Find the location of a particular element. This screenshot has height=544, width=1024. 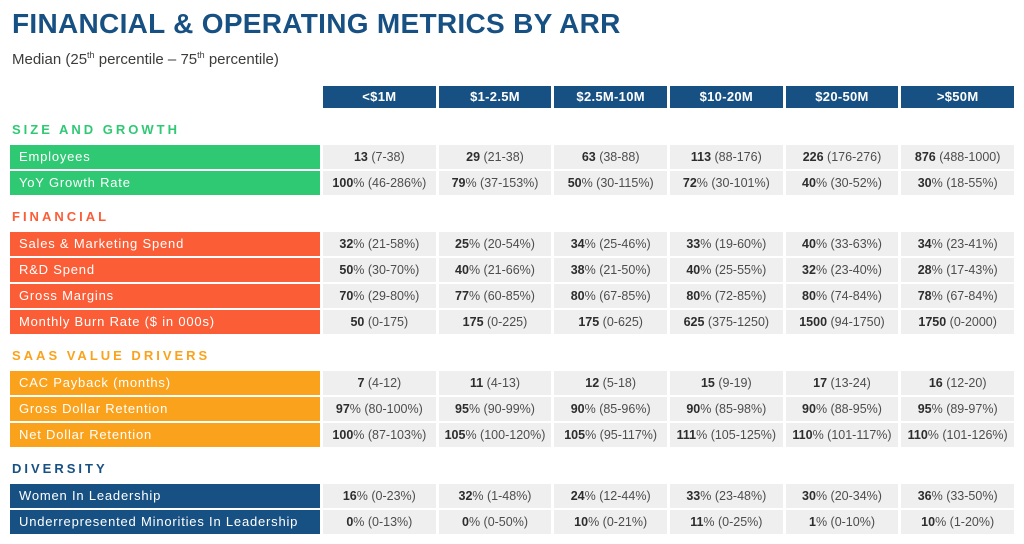

metric-cell: 97% (80-100%) is located at coordinates (379, 409).